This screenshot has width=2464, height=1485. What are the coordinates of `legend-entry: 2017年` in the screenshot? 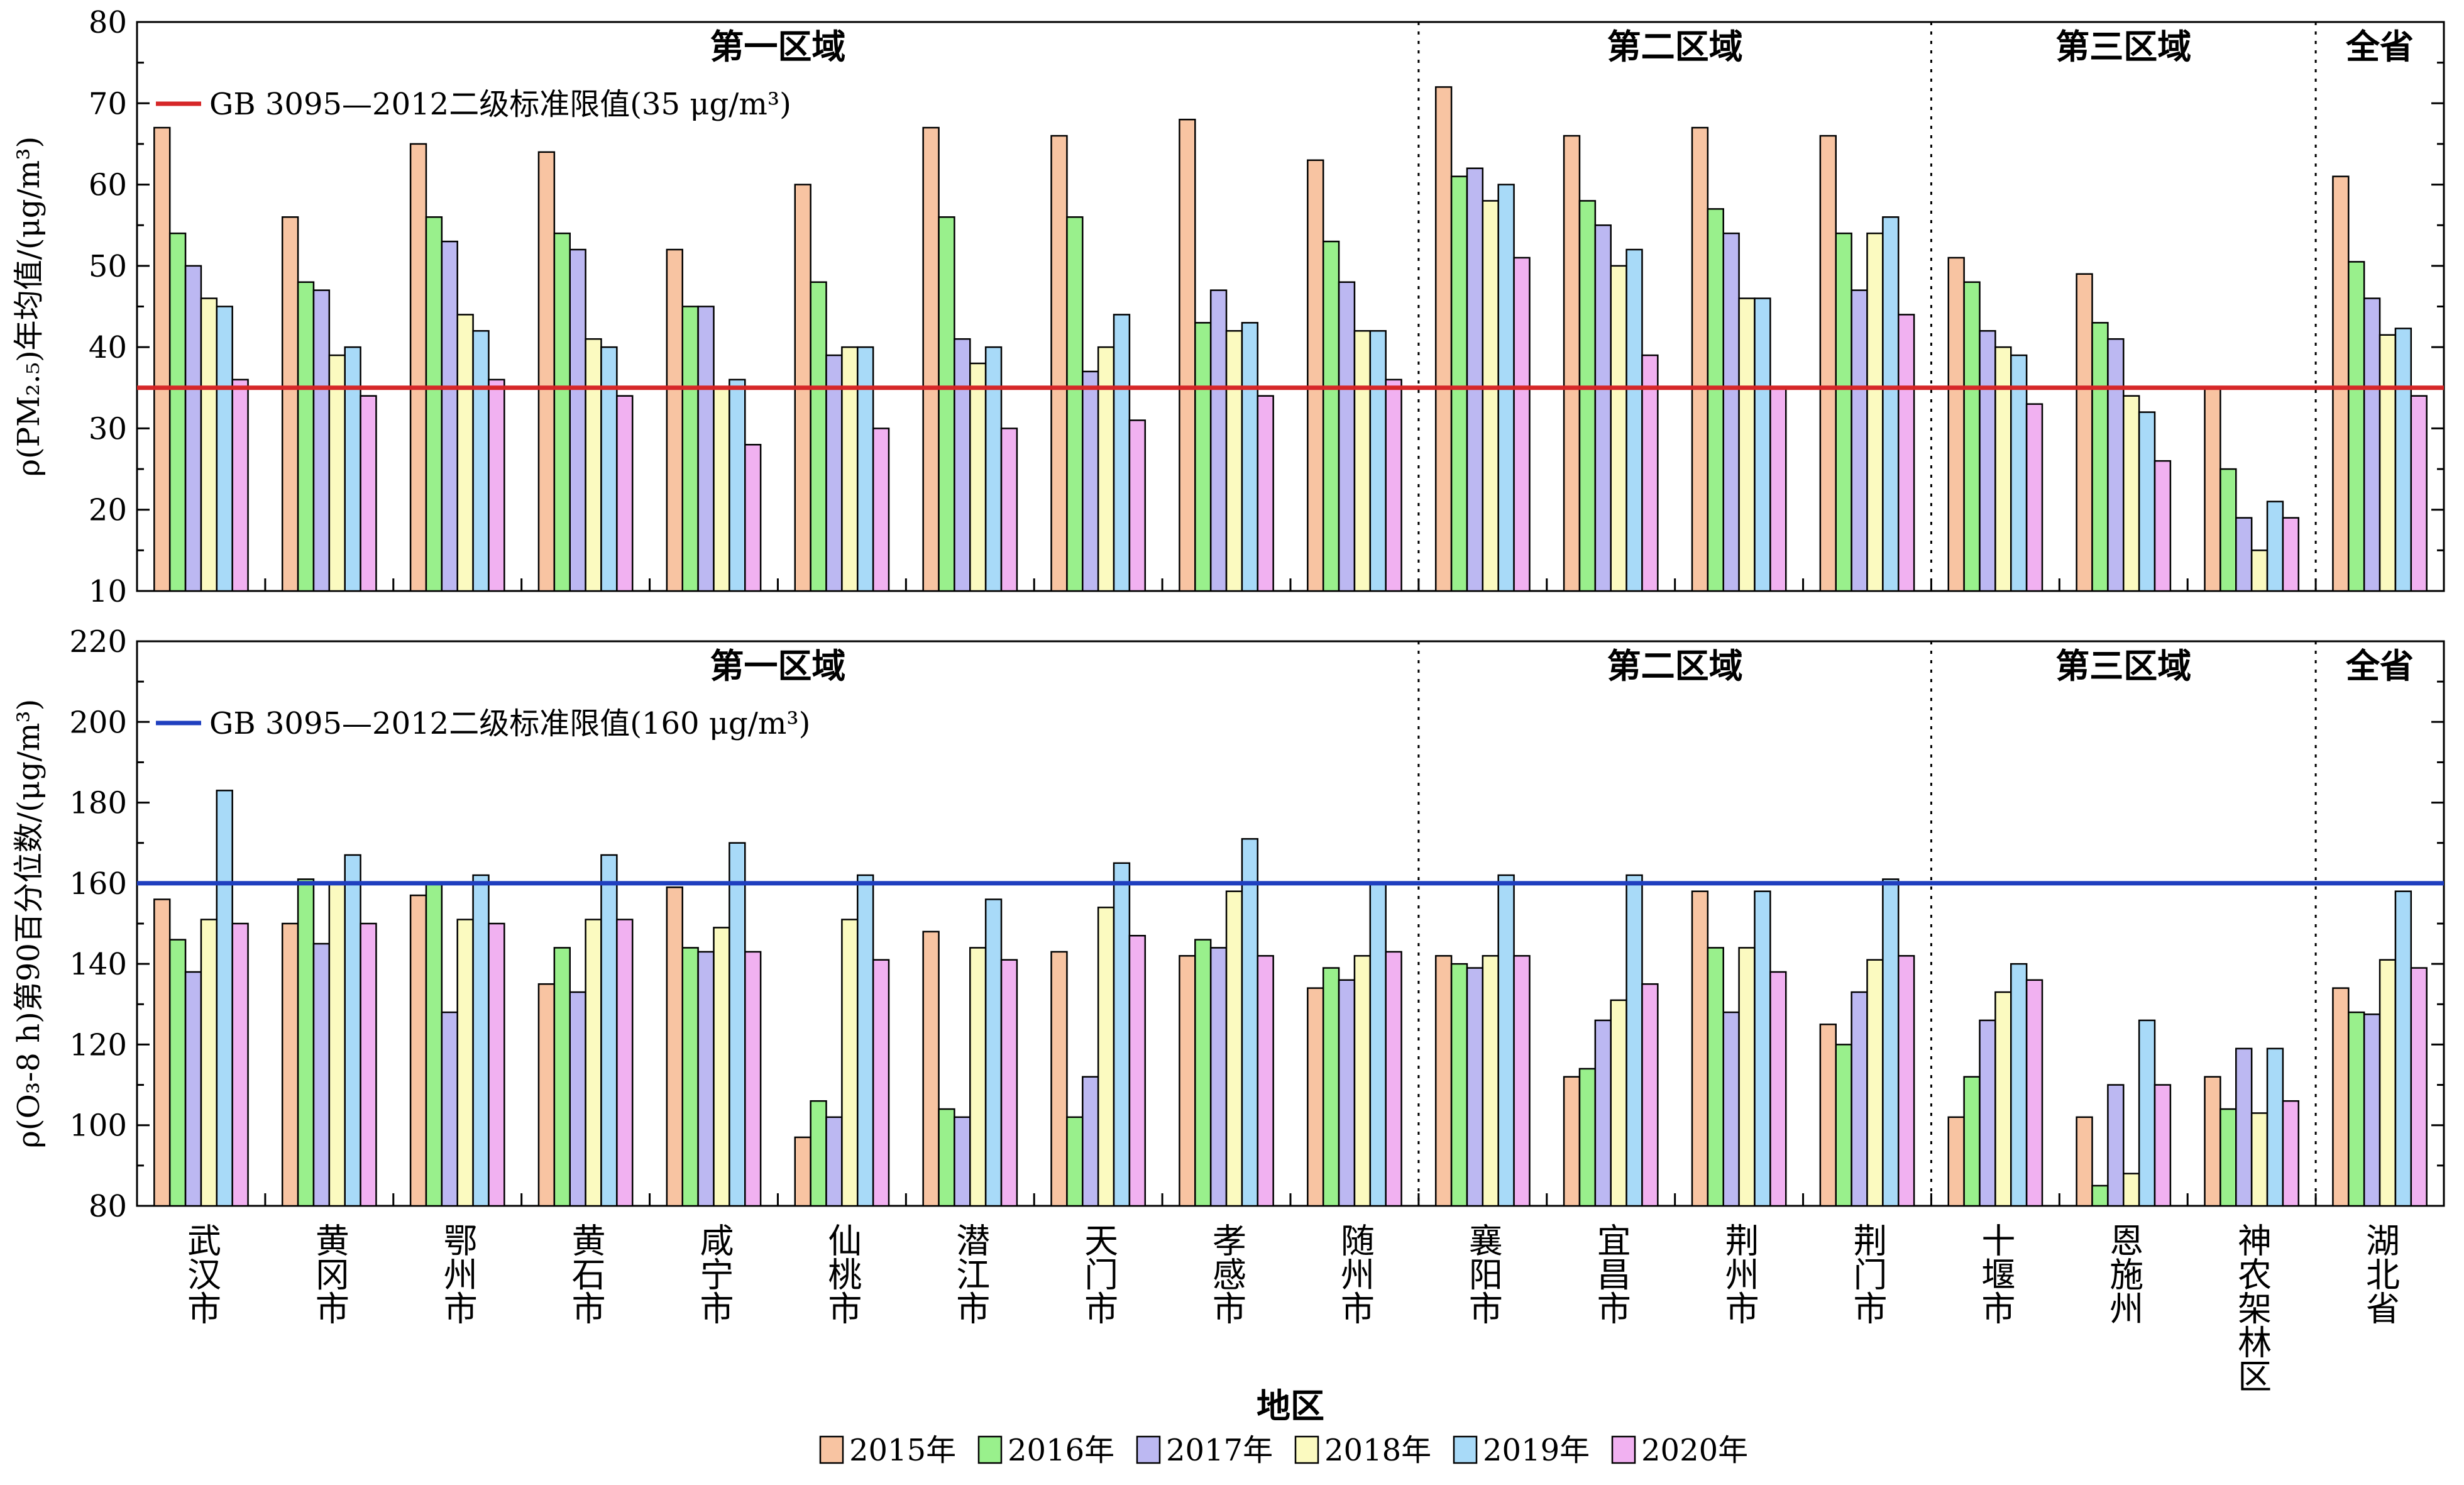 It's located at (1219, 1450).